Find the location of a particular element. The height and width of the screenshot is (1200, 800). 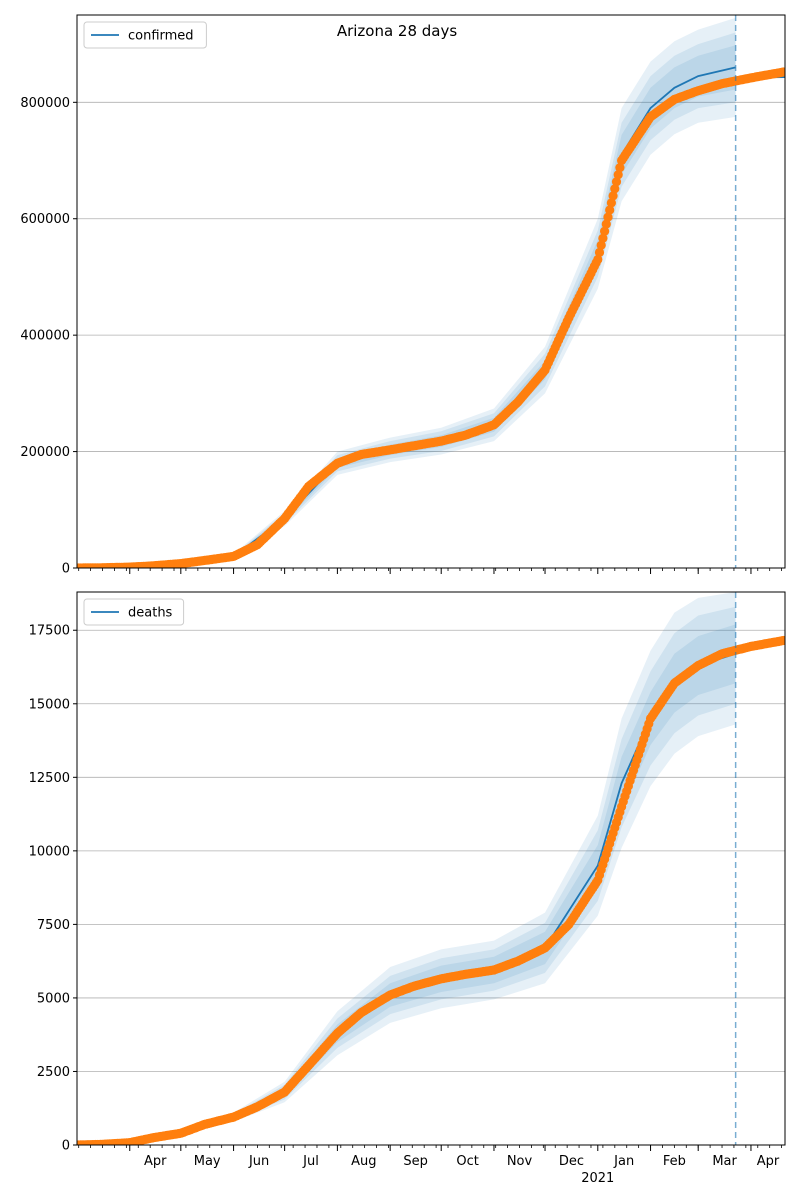

legend-label: deaths is located at coordinates (150, 613).